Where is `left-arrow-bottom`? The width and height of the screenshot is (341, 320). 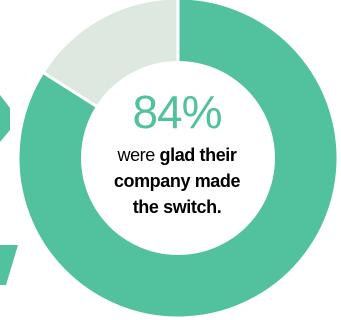 left-arrow-bottom is located at coordinates (9, 265).